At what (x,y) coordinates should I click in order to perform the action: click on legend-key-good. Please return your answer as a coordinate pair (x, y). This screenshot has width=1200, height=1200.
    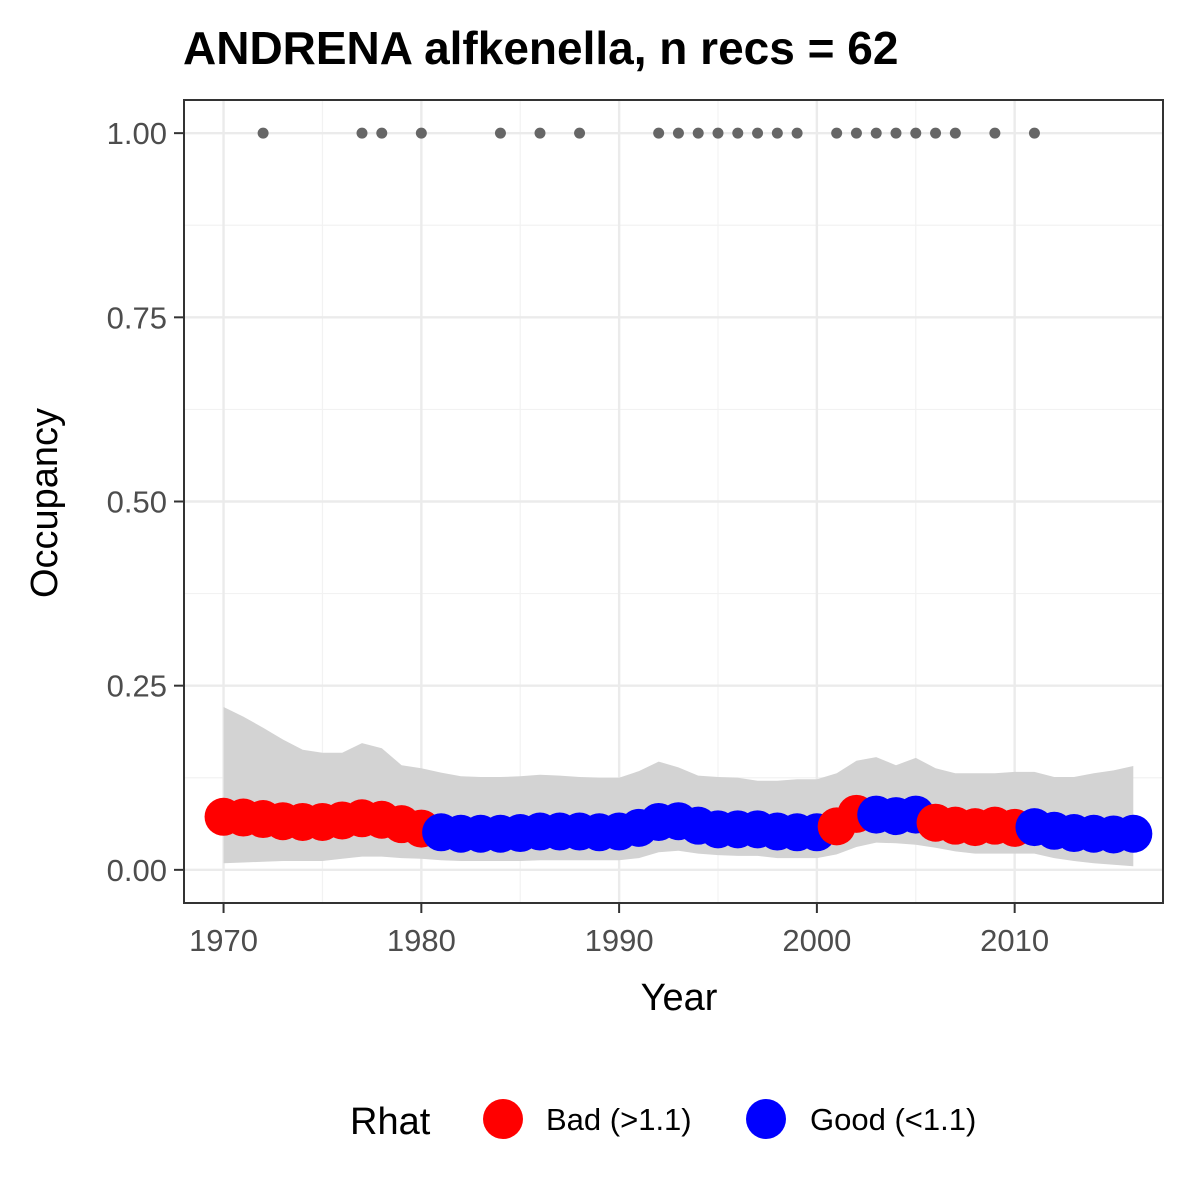
    Looking at the image, I should click on (766, 1119).